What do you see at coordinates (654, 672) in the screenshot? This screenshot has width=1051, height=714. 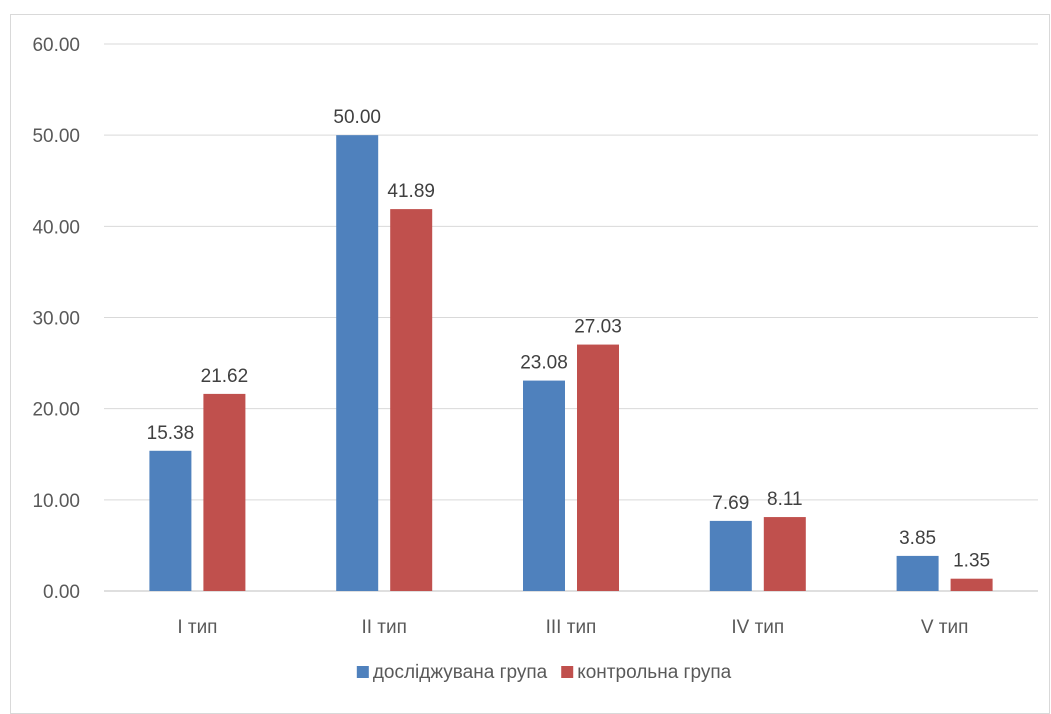 I see `legend-label: контрольна група` at bounding box center [654, 672].